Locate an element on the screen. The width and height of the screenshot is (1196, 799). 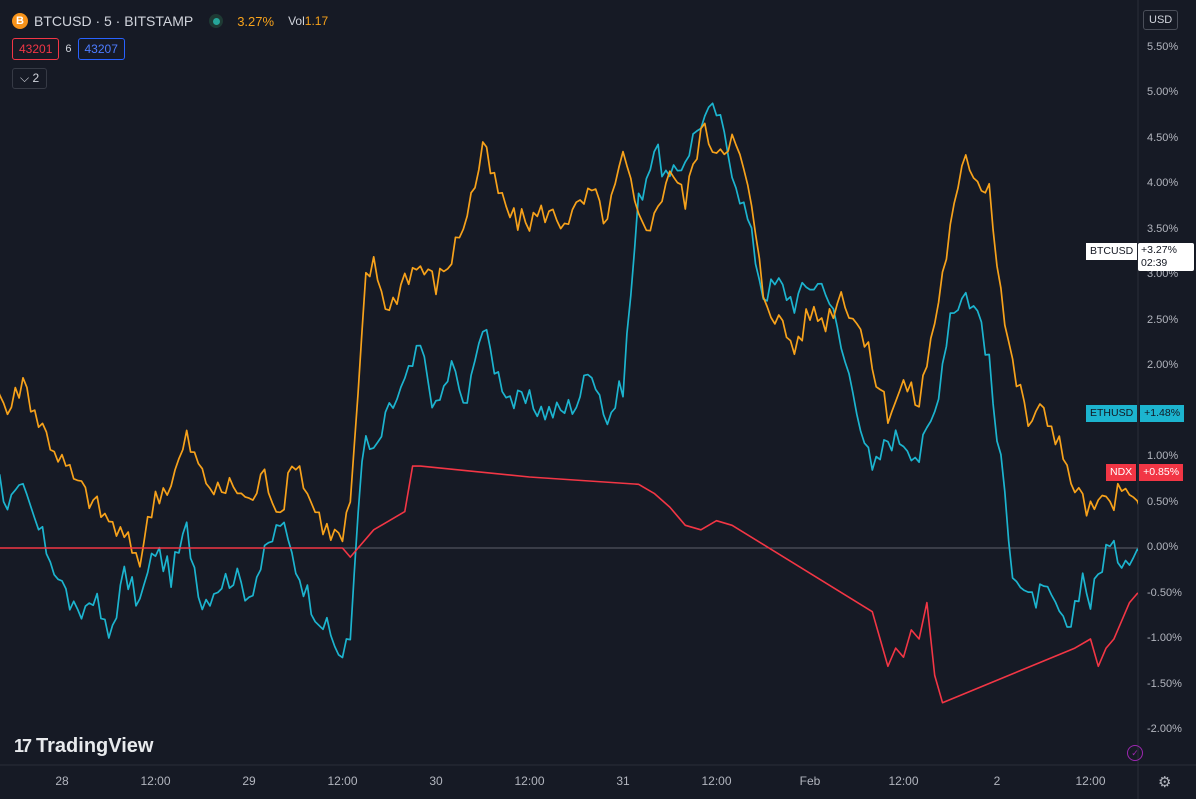
y-tick-label: 4.00% is located at coordinates (1163, 183).